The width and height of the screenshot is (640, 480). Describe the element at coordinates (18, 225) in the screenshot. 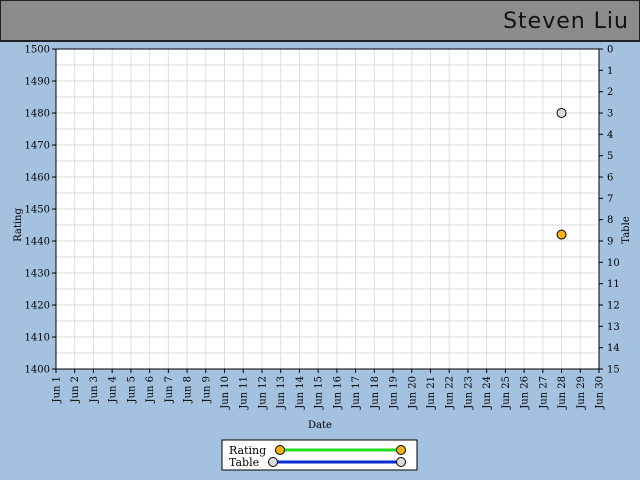

I see `y-axis-label: Rating` at that location.